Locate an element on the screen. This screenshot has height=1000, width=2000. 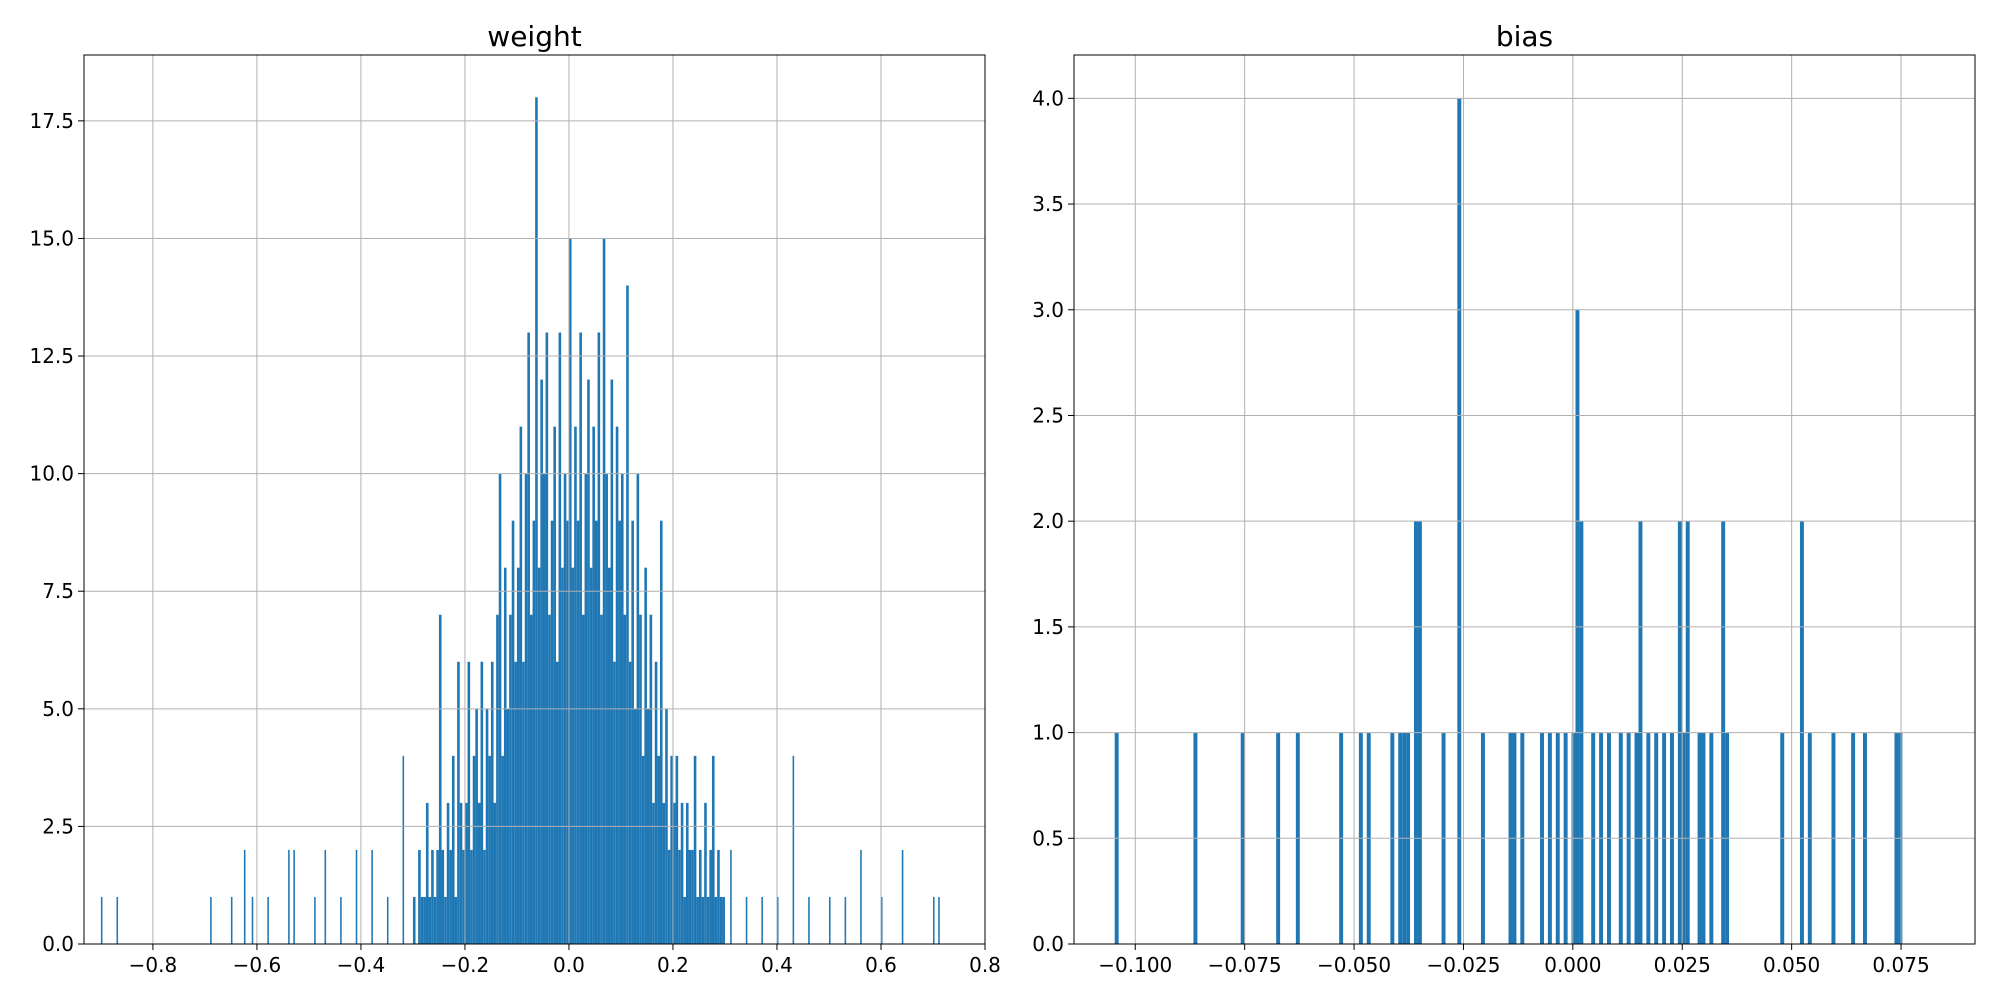
y-tick-label: 4.0 is located at coordinates (1048, 98).